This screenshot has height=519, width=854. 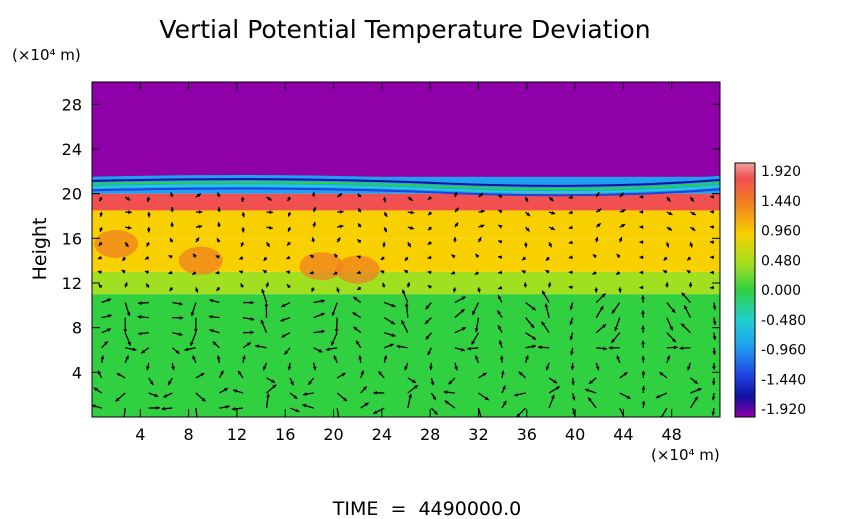 I want to click on colorbar-tick-label: 0.960, so click(x=781, y=232).